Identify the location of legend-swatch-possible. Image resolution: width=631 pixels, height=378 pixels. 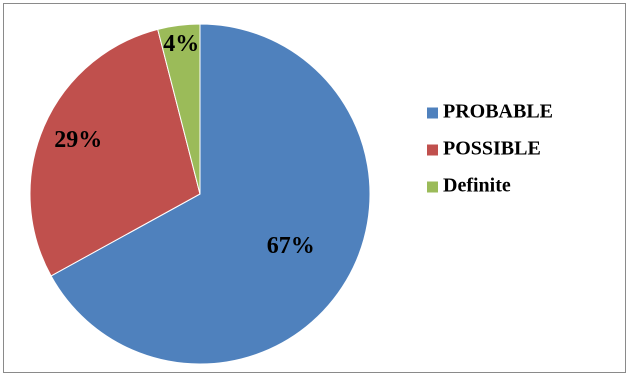
(432, 150).